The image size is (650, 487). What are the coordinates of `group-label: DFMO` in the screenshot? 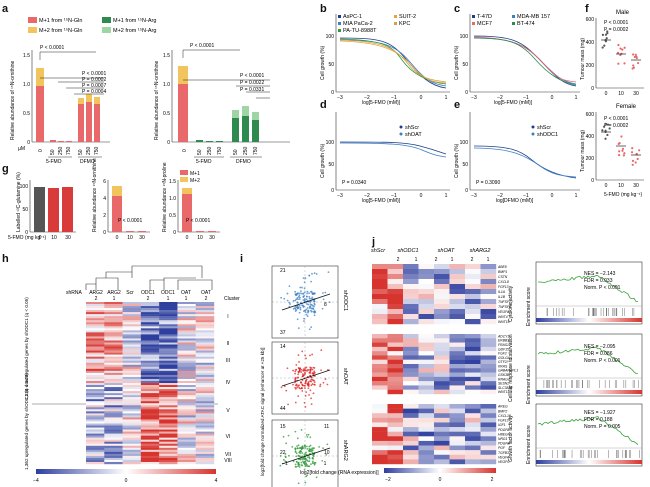 It's located at (243, 162).